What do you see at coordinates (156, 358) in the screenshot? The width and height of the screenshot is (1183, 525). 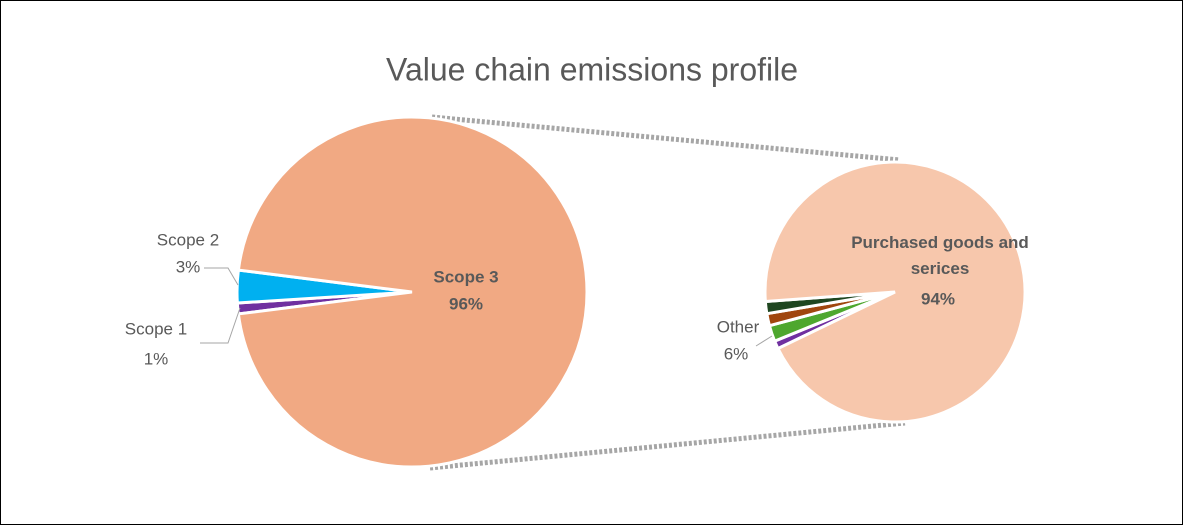 I see `slice-value: 1%` at bounding box center [156, 358].